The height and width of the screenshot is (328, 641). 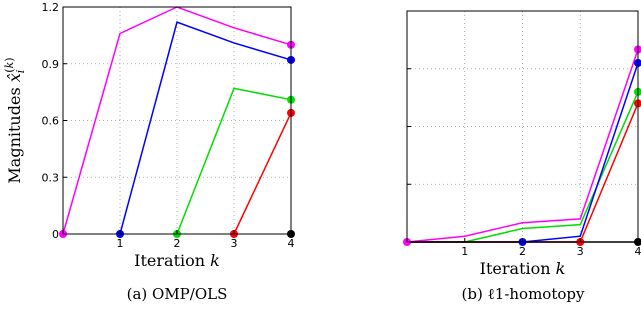 I want to click on y-tick-label: 1.2, so click(x=51, y=7).